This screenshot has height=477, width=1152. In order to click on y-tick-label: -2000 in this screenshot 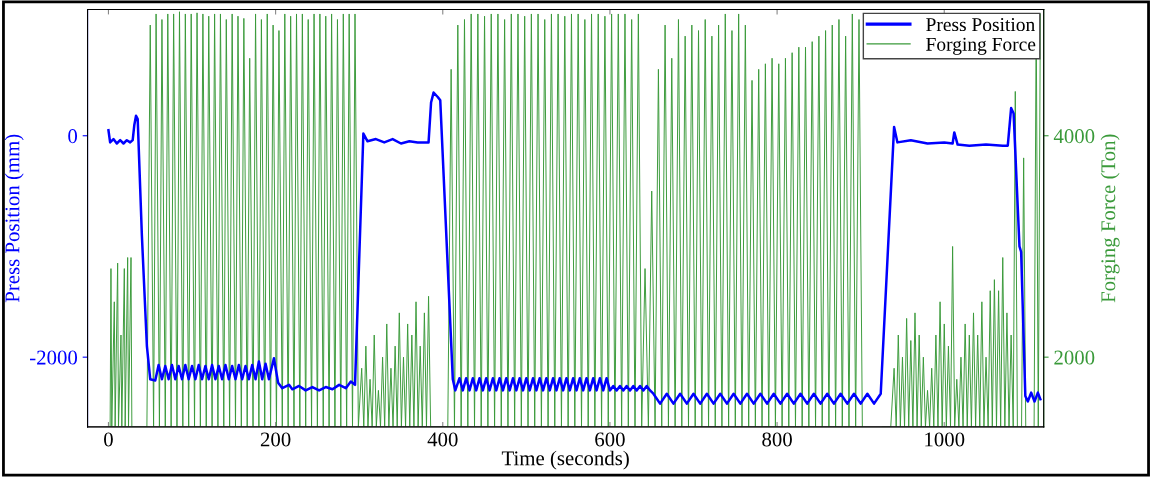, I will do `click(54, 357)`.